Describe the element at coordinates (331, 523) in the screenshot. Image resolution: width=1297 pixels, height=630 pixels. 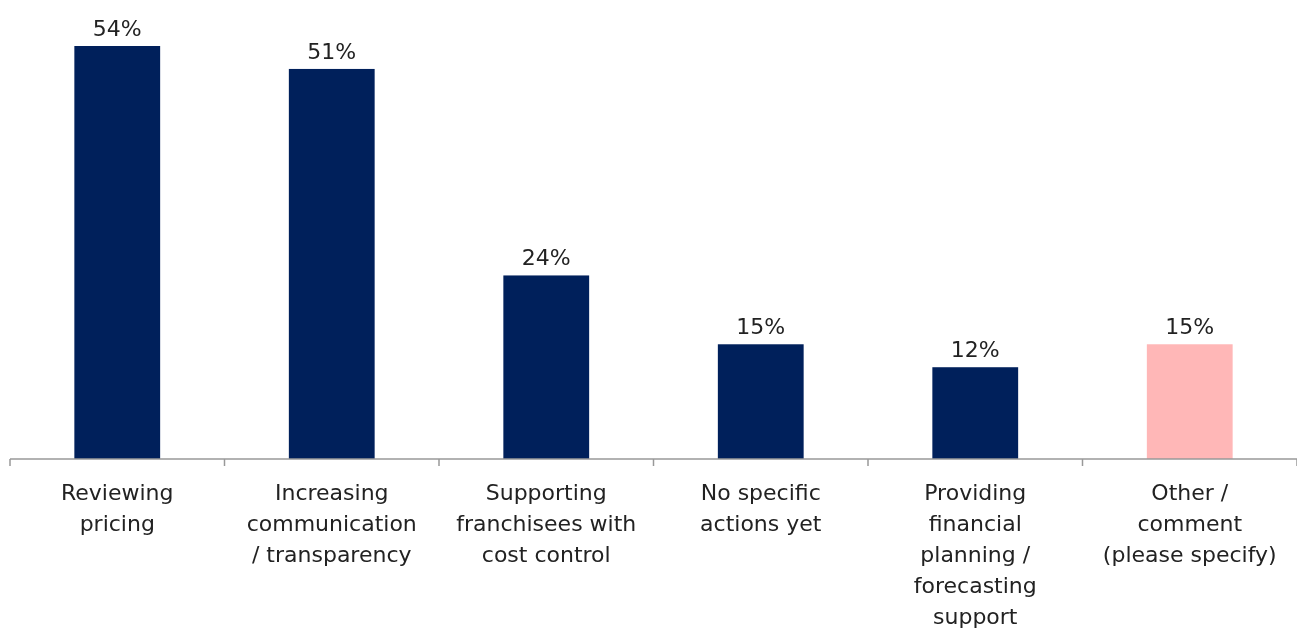
I see `x-tick-label: Increasing communication / transparency` at that location.